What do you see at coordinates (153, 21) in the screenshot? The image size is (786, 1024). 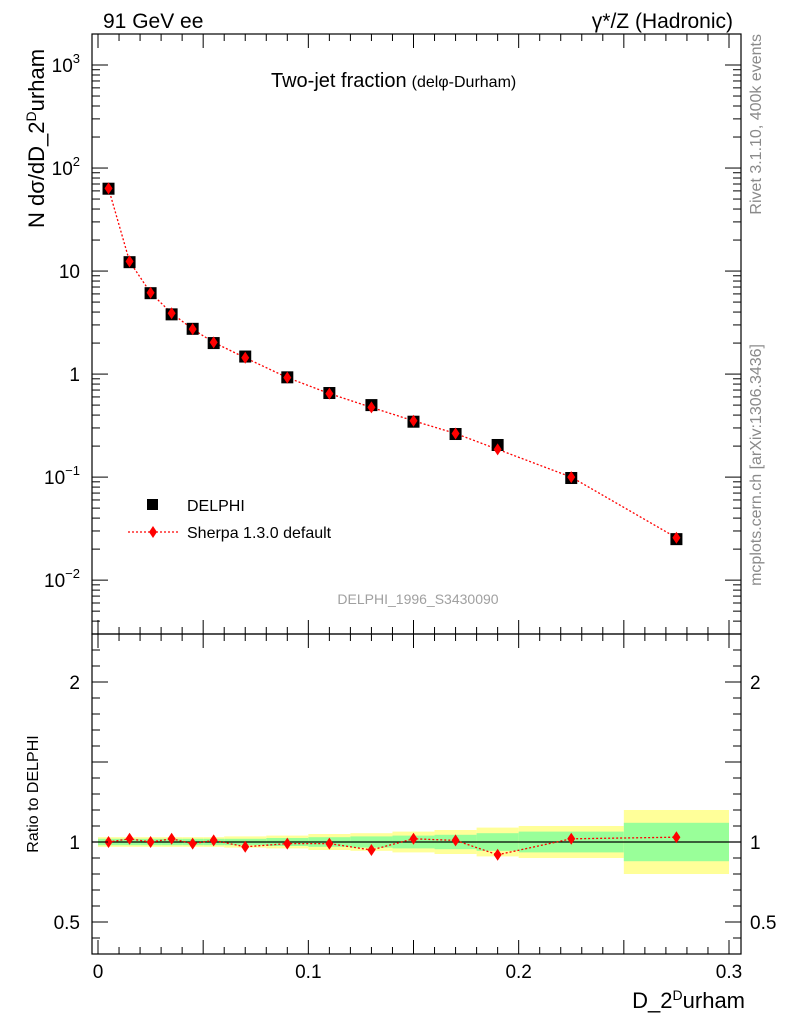 I see `header-left: 91 GeV ee` at bounding box center [153, 21].